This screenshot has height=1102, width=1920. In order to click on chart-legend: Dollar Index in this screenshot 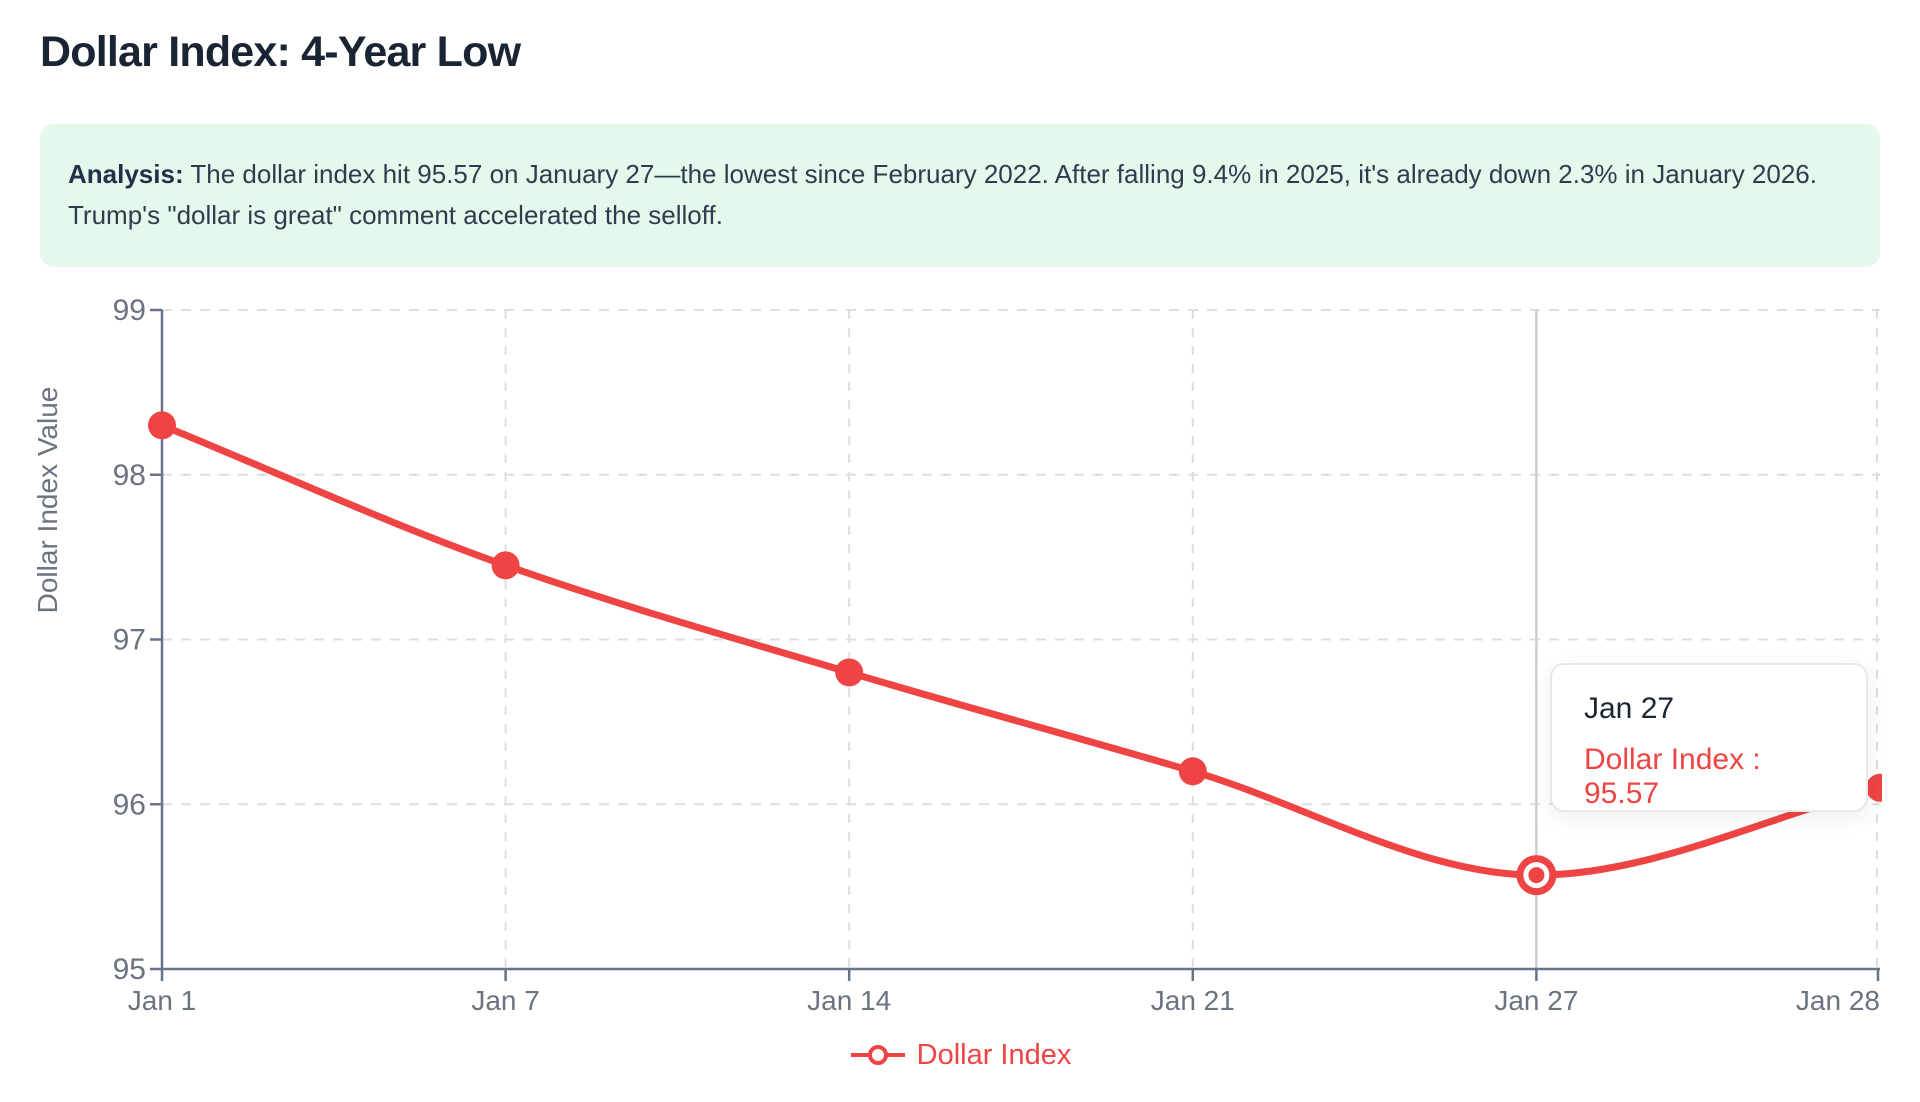, I will do `click(960, 1055)`.